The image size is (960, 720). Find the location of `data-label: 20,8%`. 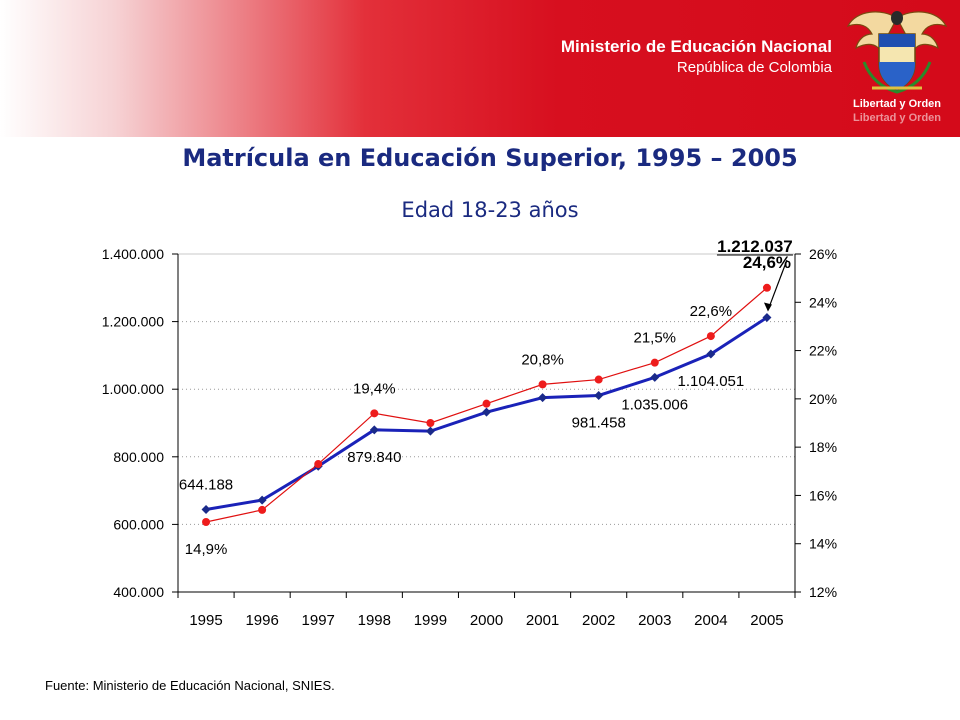

data-label: 20,8% is located at coordinates (542, 359).